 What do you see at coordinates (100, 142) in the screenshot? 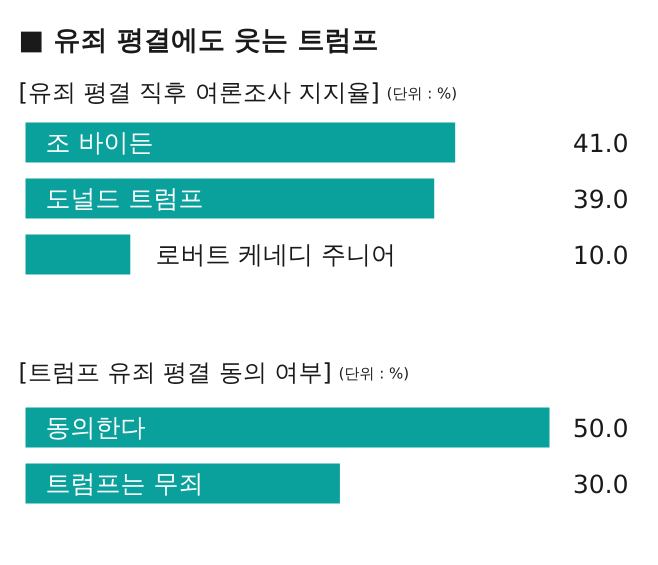
I see `y-tick-label: 조 바이든` at bounding box center [100, 142].